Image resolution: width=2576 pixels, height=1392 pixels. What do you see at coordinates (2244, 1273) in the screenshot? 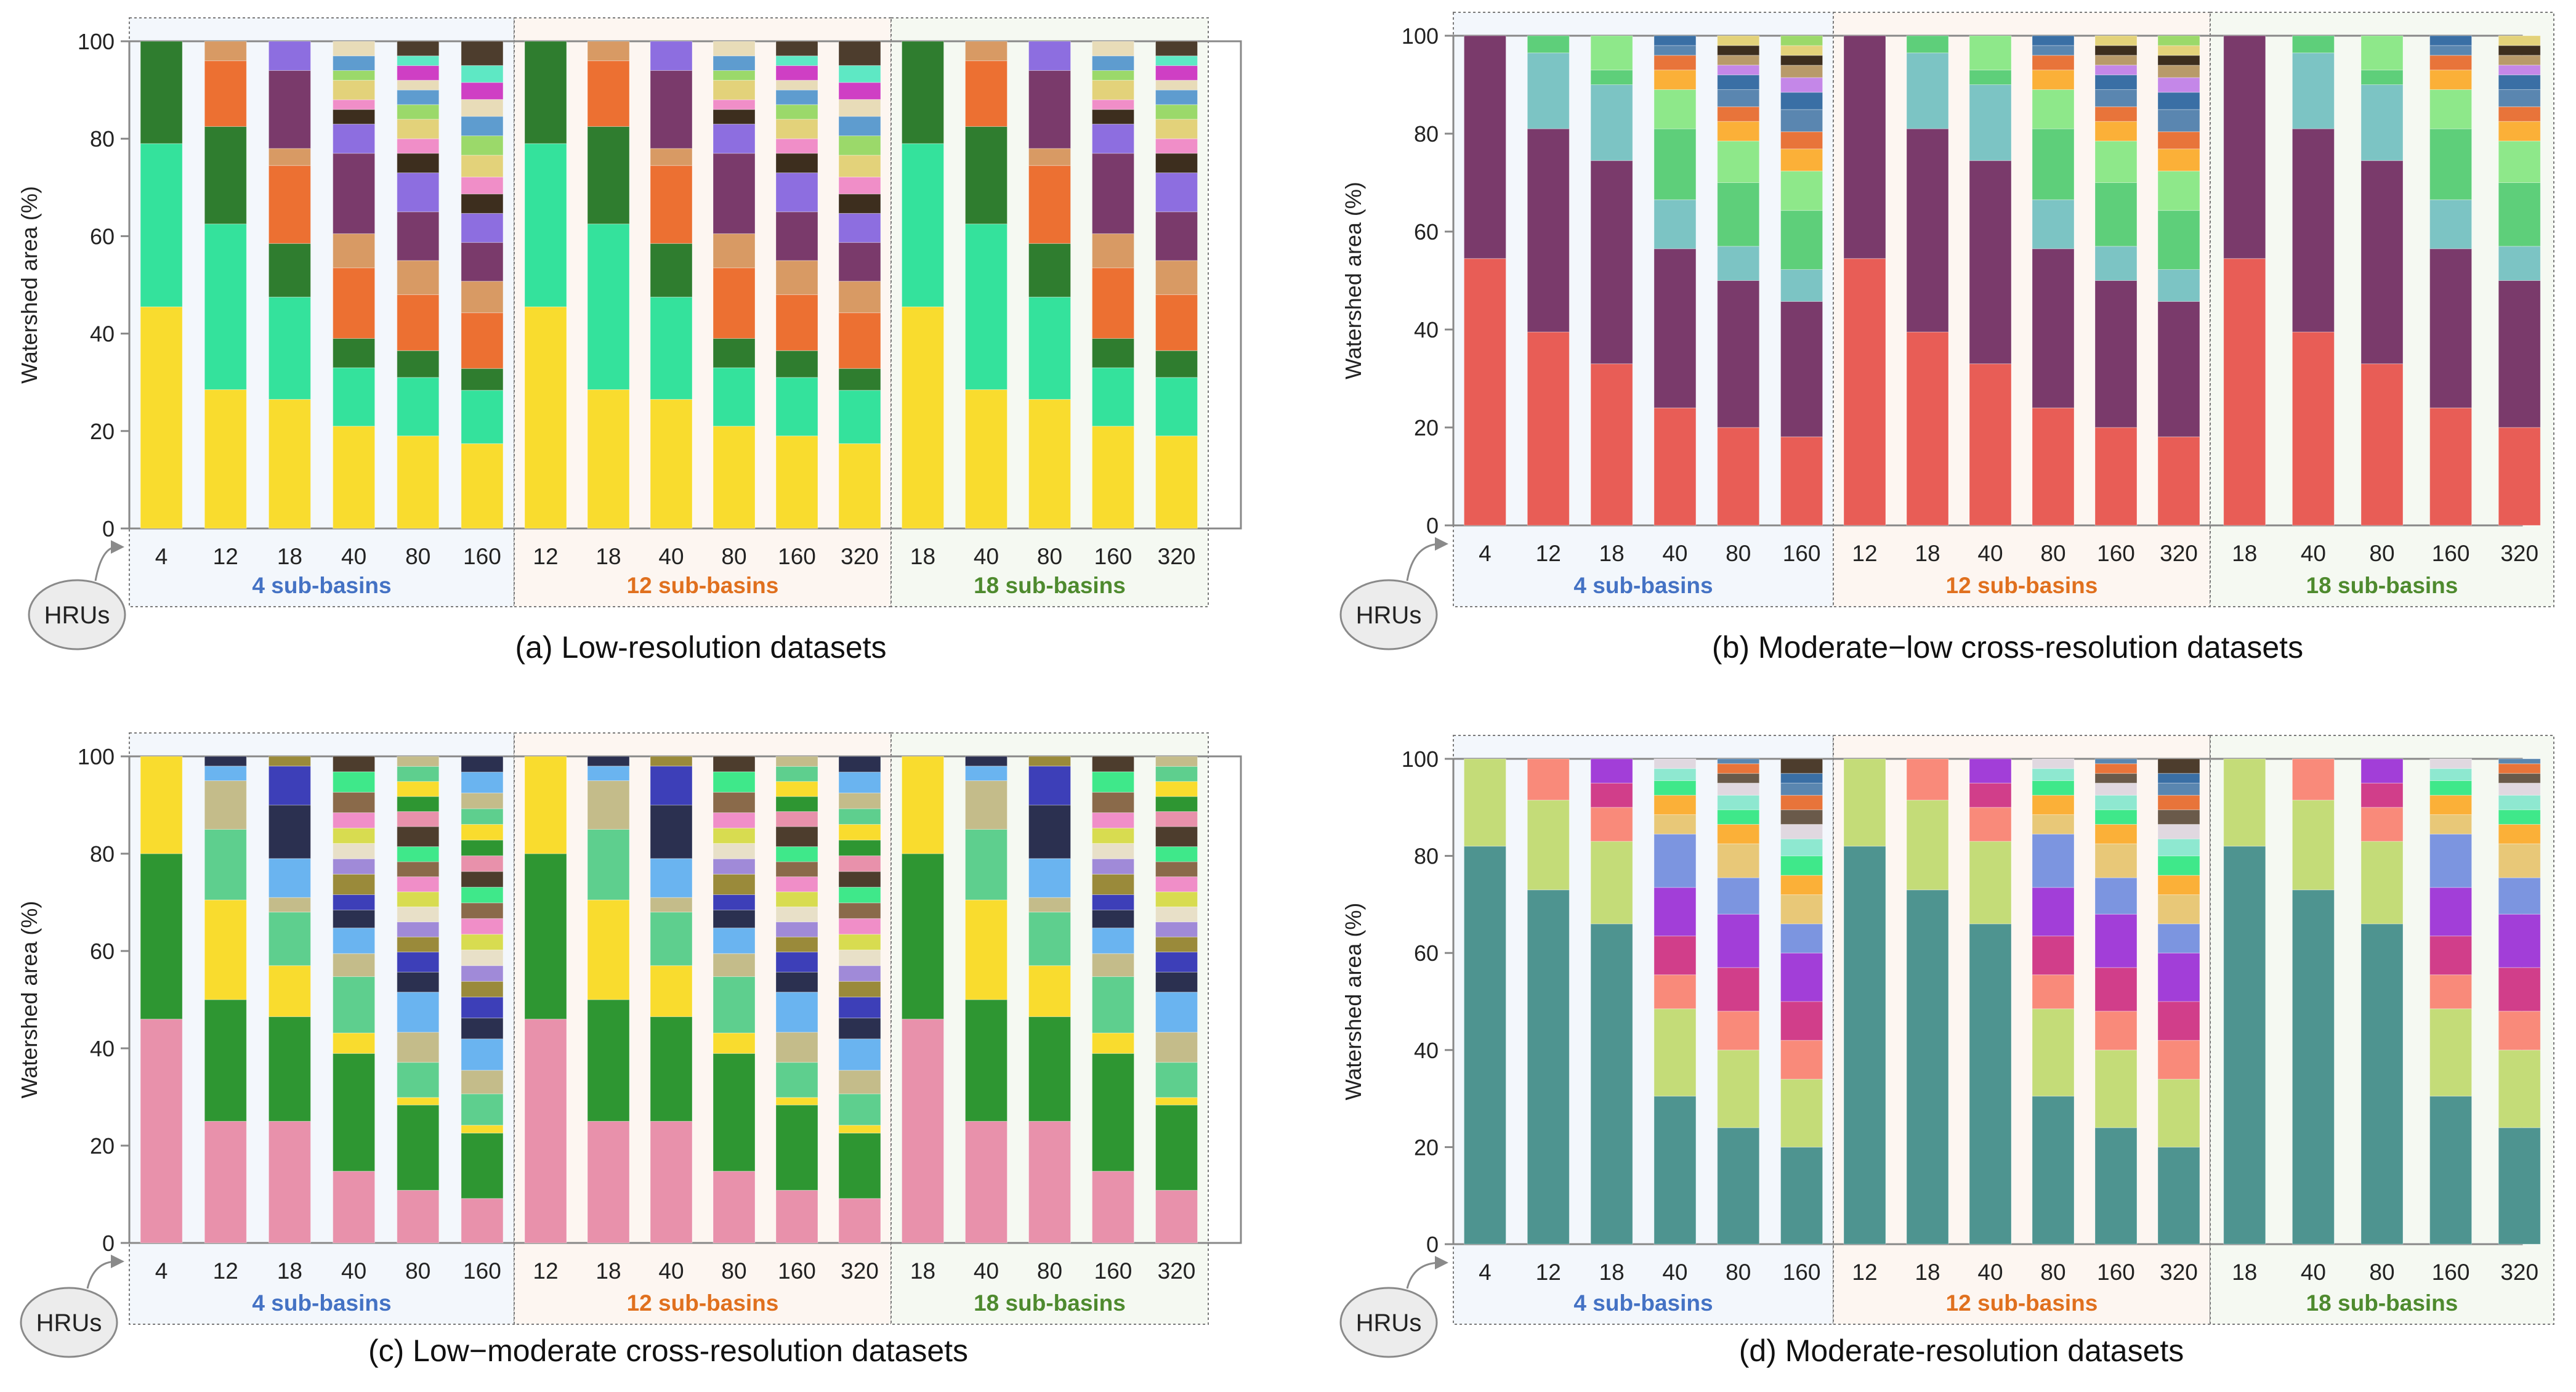
I see `x-tick-label: 18` at bounding box center [2244, 1273].